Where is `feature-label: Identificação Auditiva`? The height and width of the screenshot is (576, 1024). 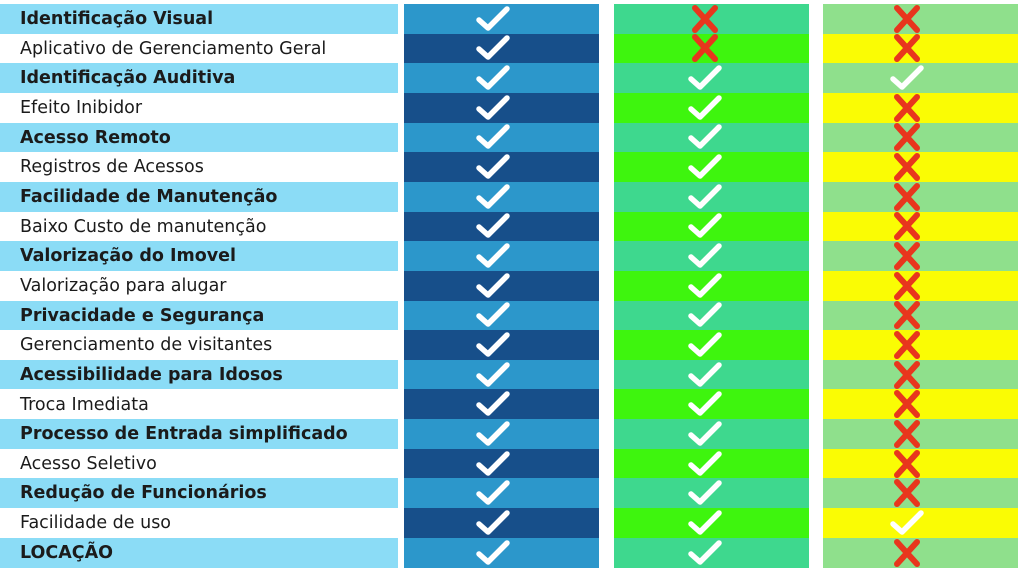
feature-label: Identificação Auditiva is located at coordinates (199, 78).